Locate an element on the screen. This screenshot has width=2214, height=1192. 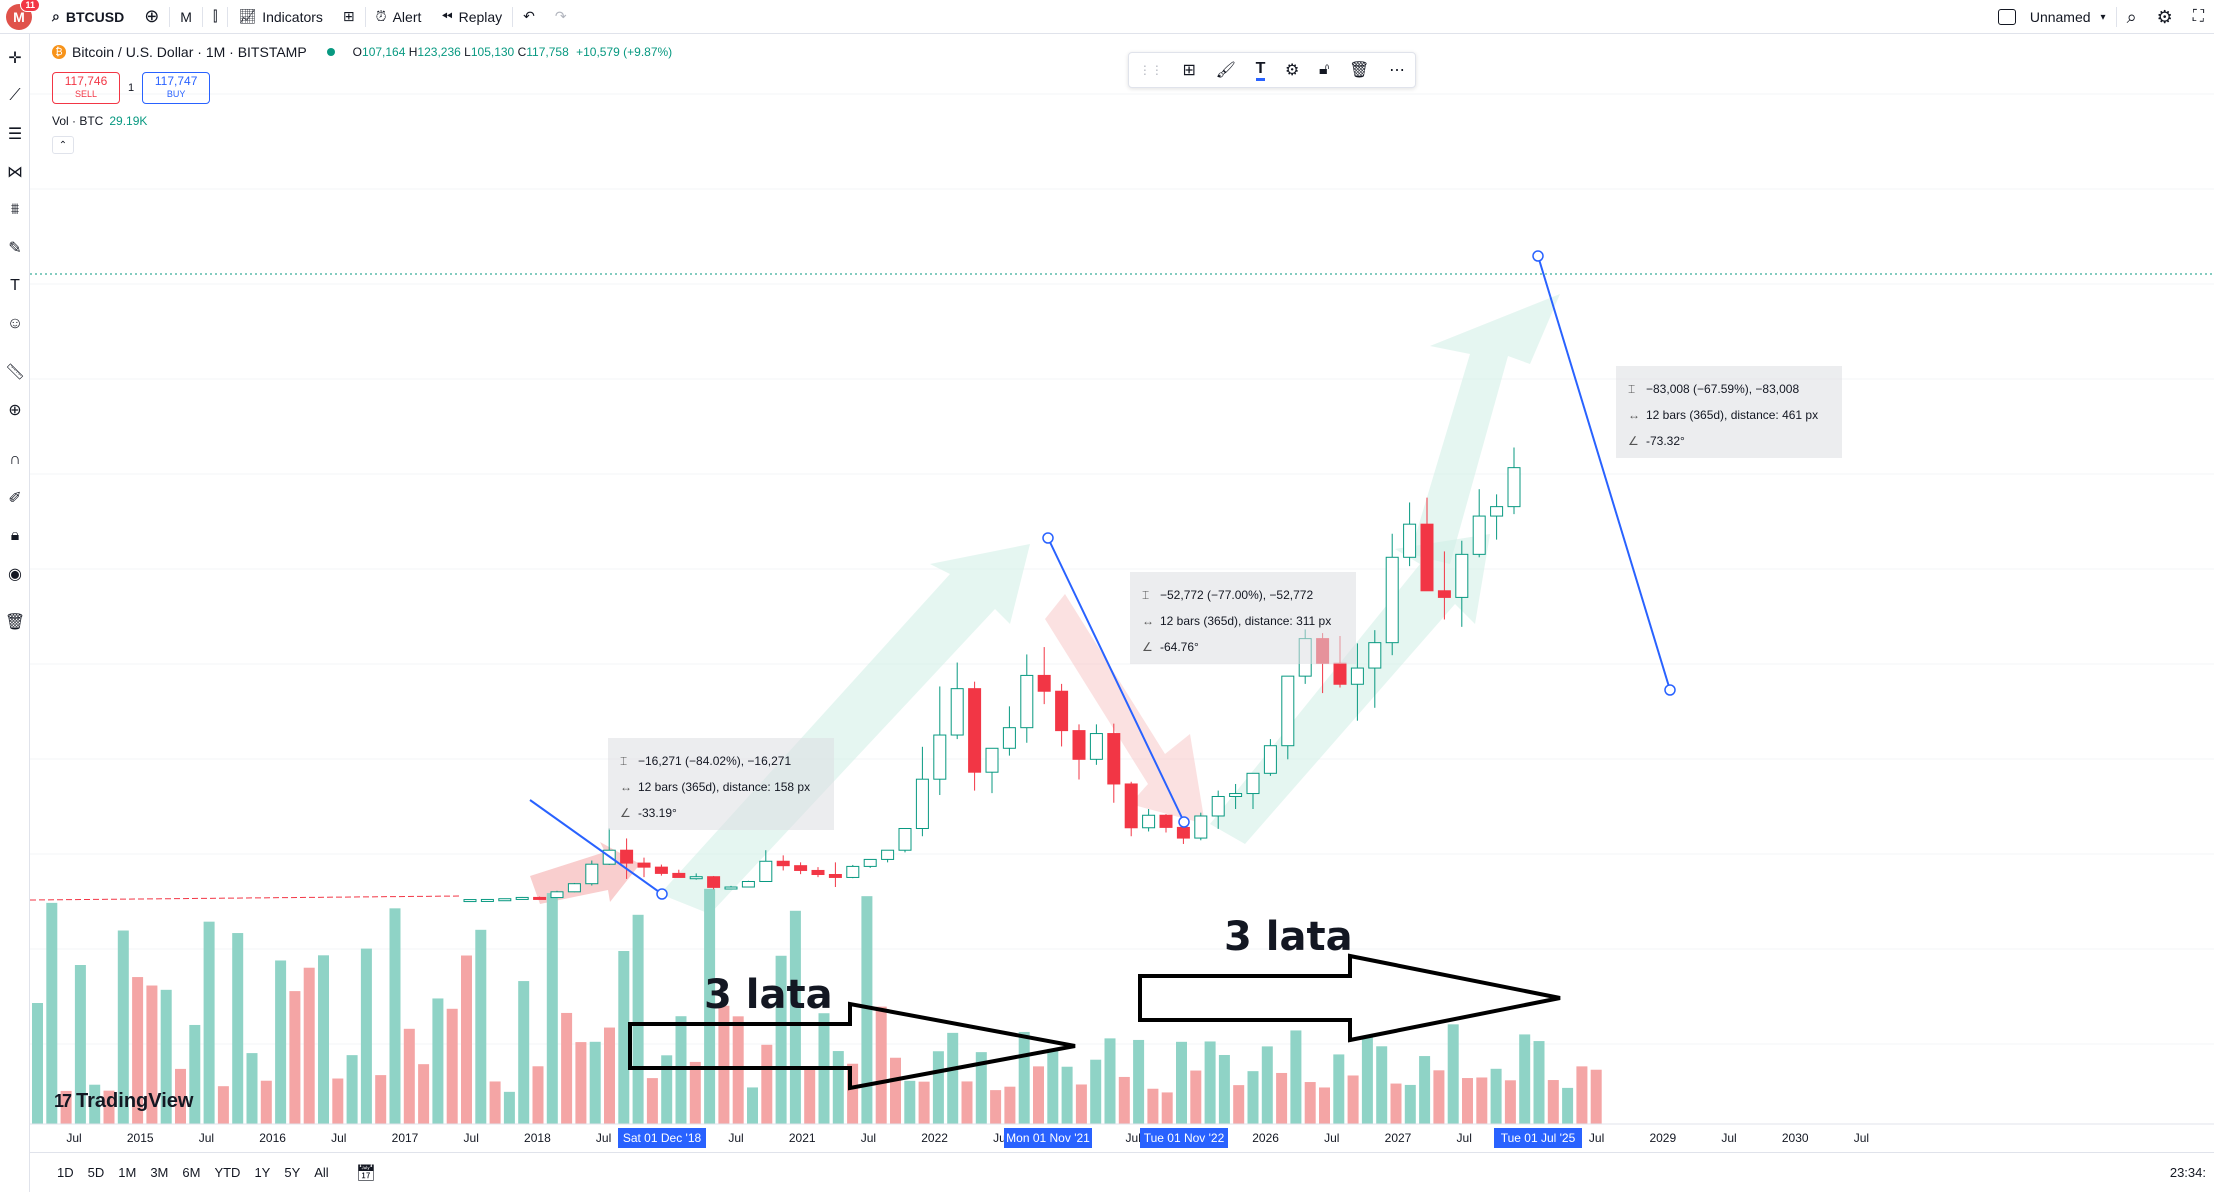
range-button-1d: 1D is located at coordinates (65, 1172).